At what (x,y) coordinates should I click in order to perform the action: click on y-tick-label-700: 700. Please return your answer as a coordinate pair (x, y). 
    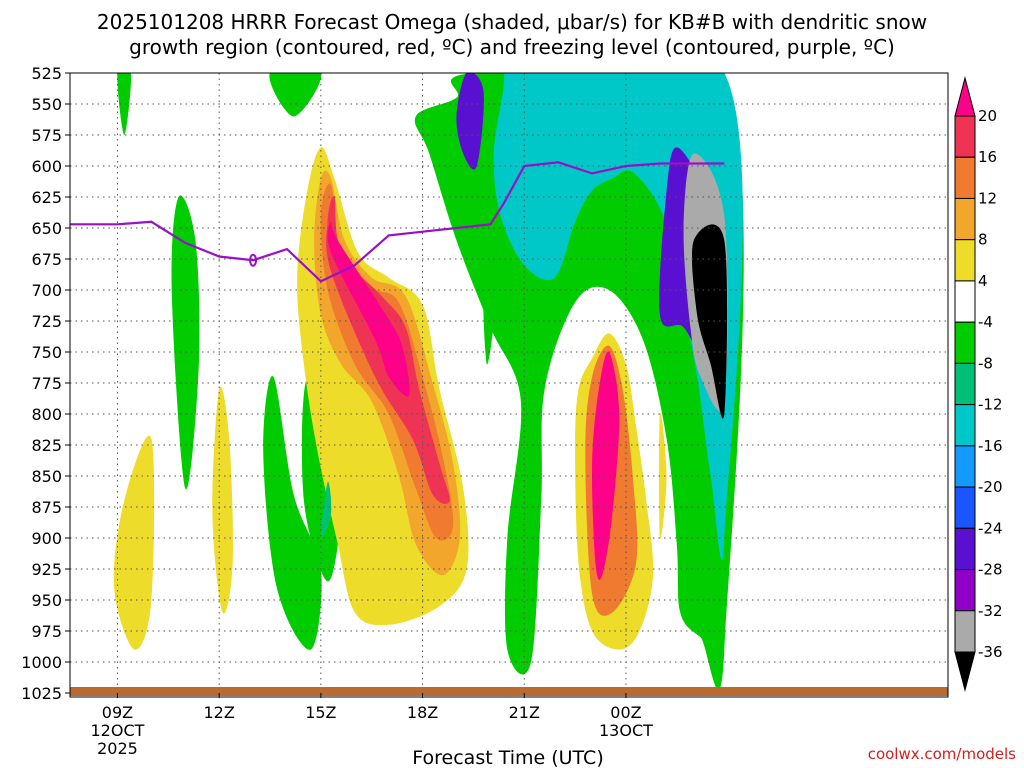
    Looking at the image, I should click on (46, 290).